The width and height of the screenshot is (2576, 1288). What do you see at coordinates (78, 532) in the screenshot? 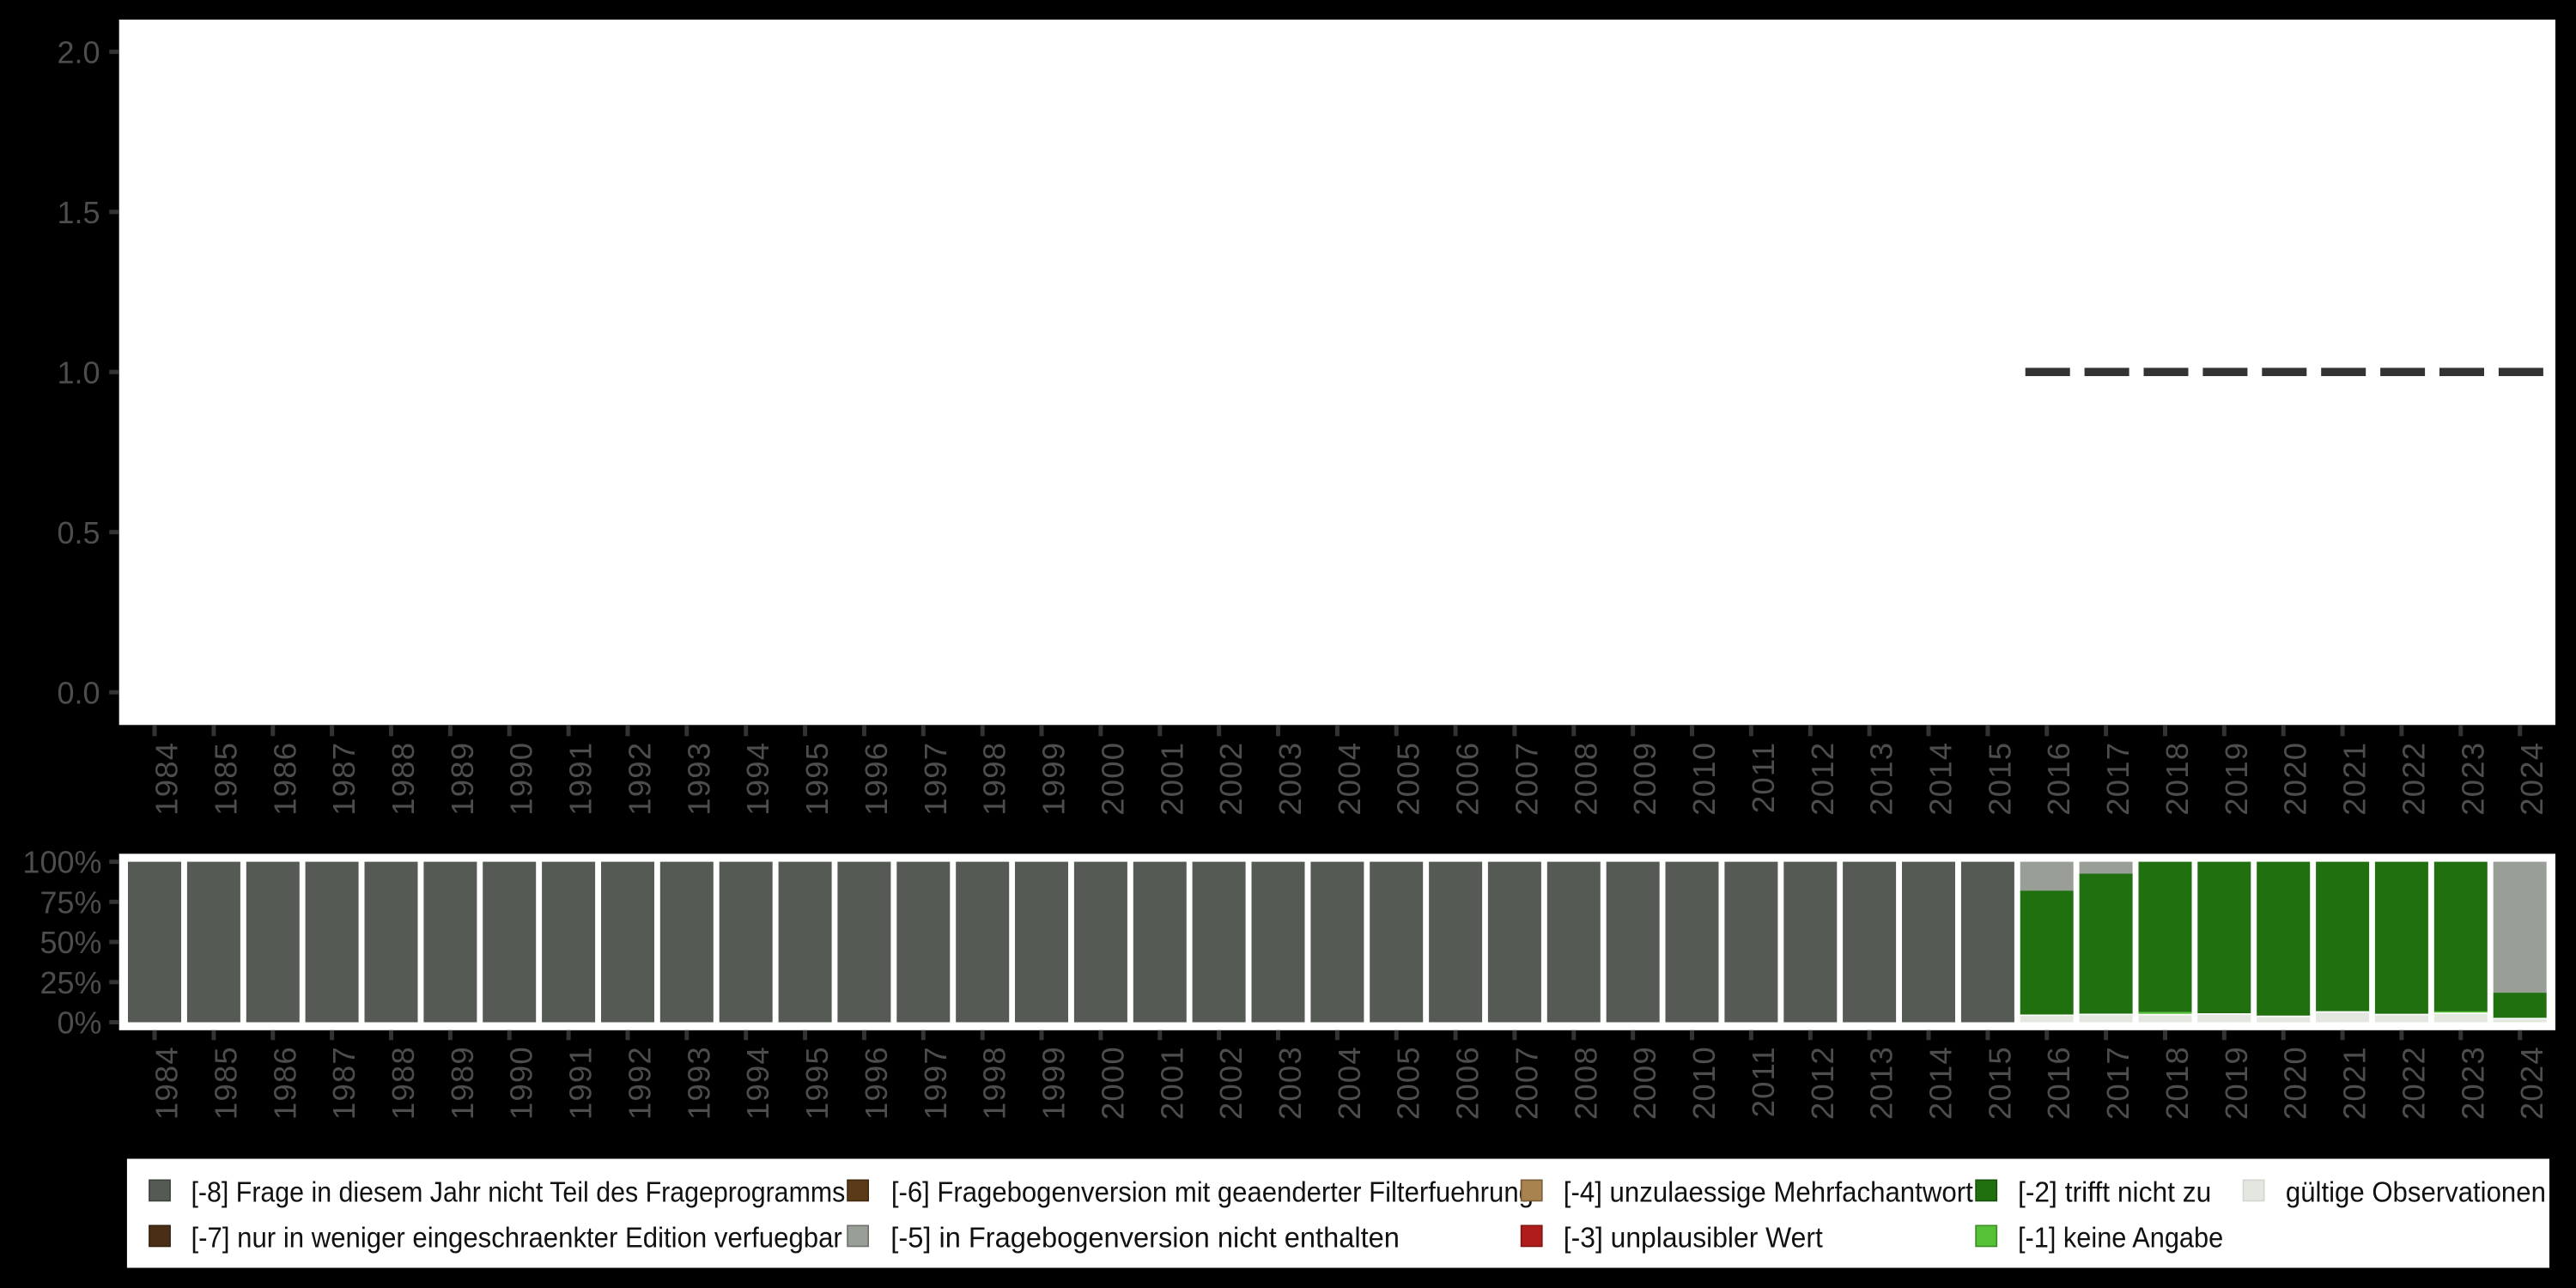
I see `svg-text: 0.5` at bounding box center [78, 532].